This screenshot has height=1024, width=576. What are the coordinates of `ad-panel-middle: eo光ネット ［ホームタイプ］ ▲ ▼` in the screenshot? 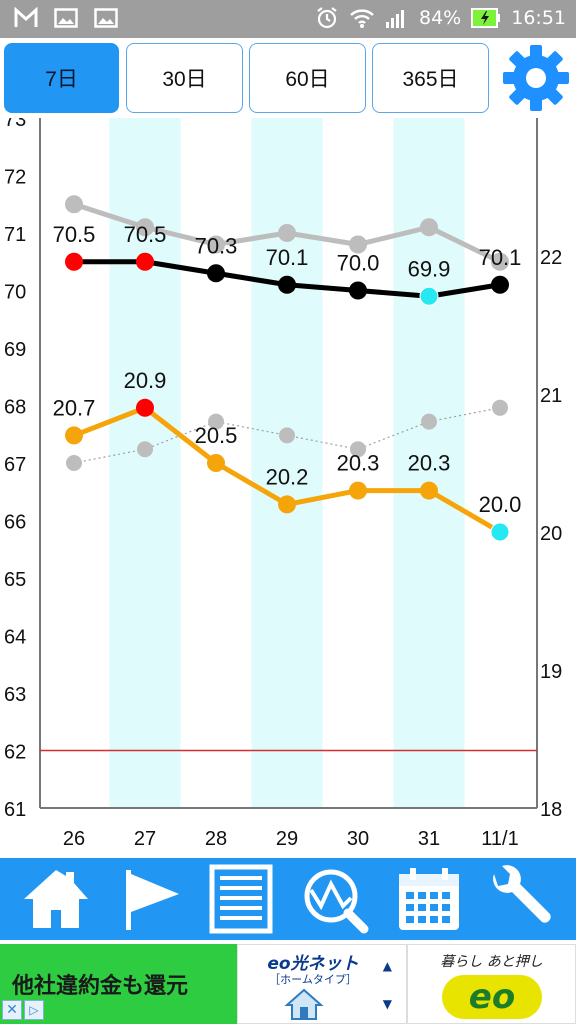 It's located at (322, 984).